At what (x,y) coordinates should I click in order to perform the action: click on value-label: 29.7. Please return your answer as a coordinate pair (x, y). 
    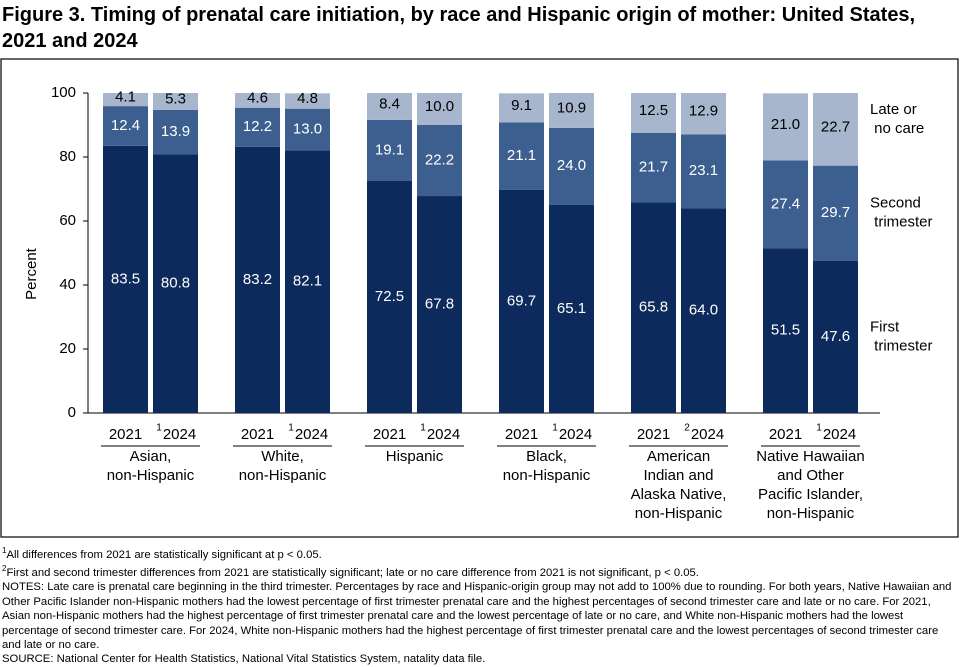
    Looking at the image, I should click on (835, 212).